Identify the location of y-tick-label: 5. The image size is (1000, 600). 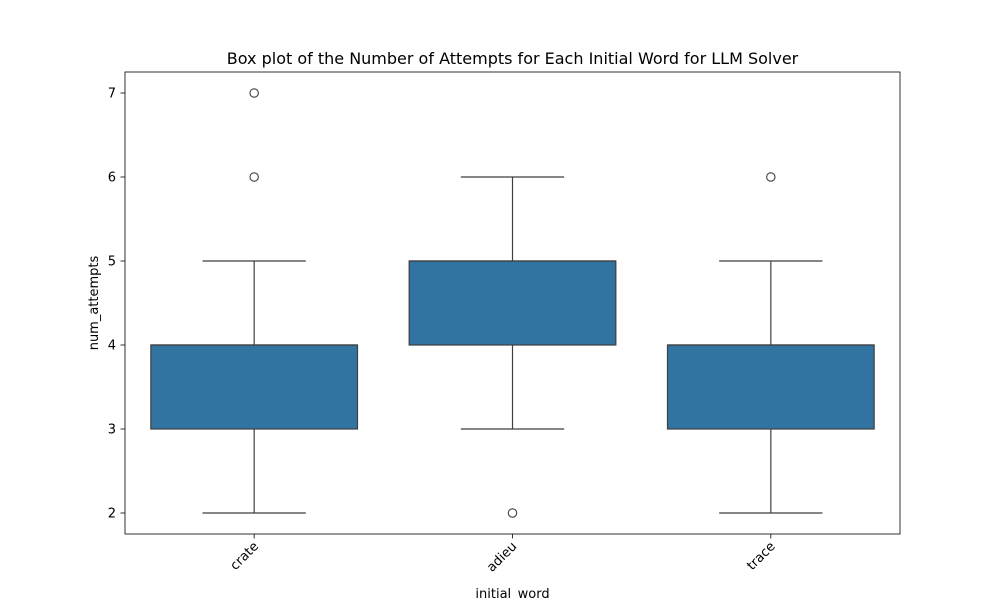
(112, 262).